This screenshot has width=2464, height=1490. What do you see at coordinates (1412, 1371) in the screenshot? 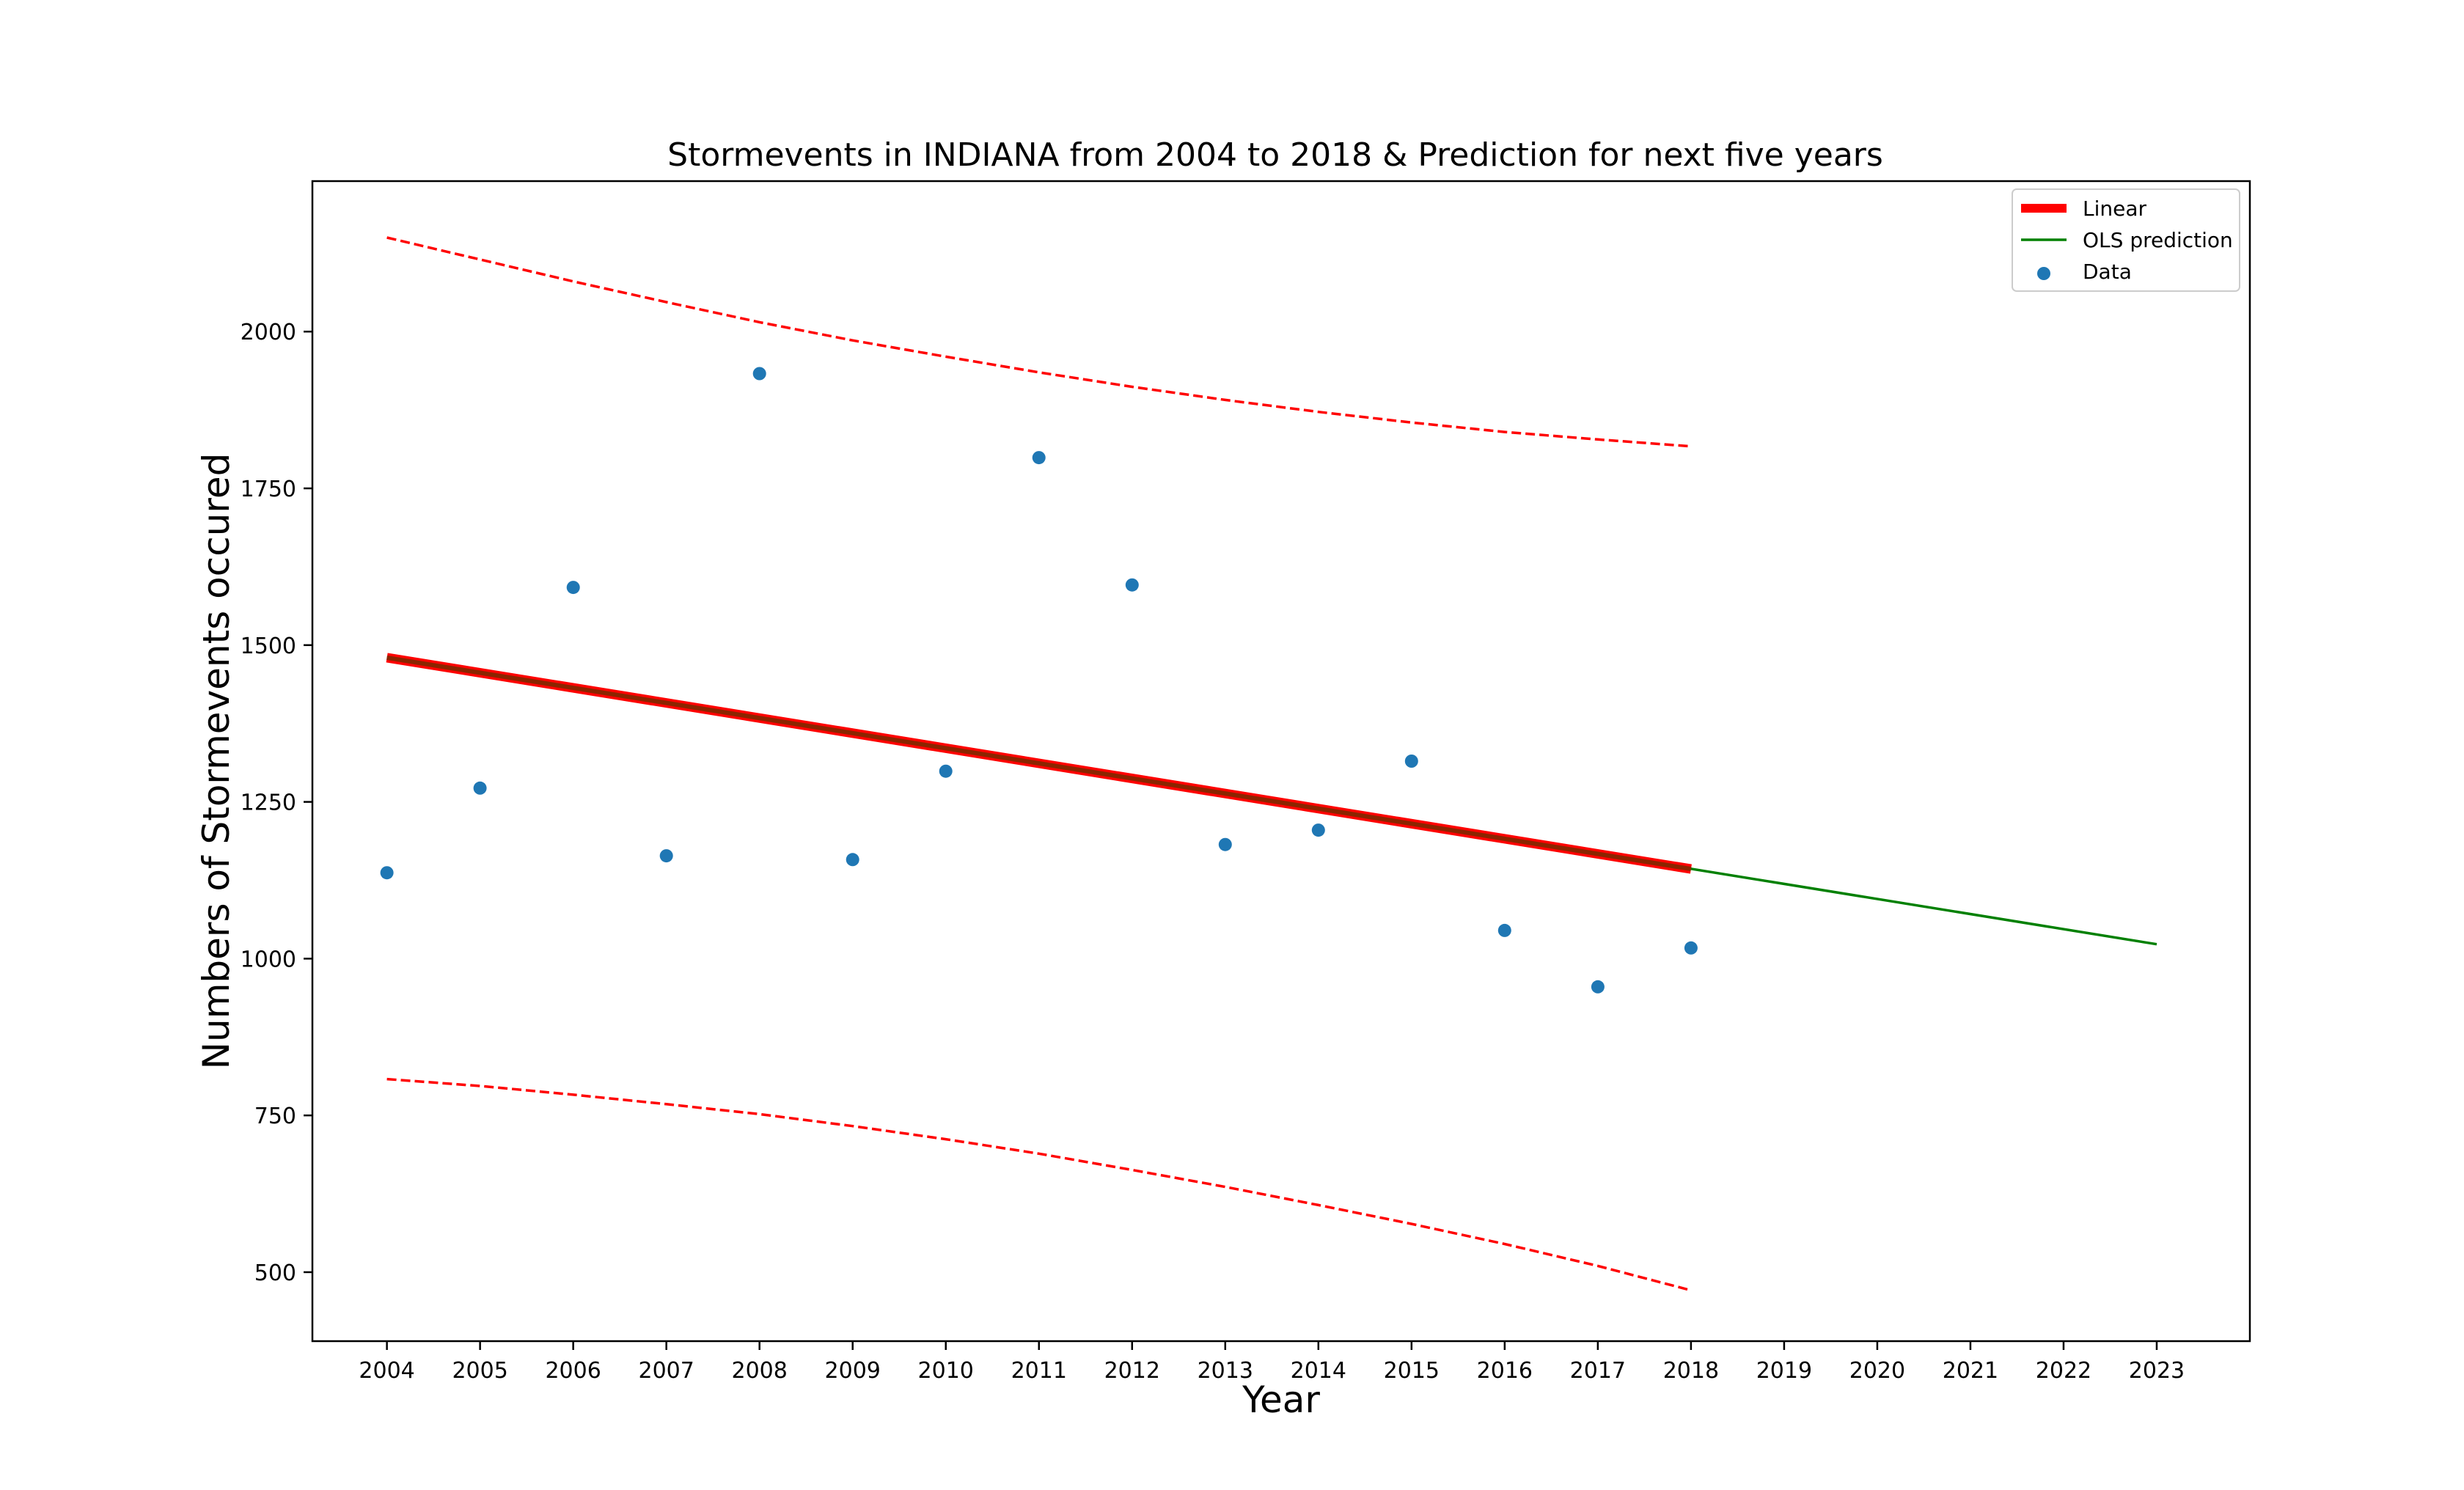
I see `x-tick-label: 2015` at bounding box center [1412, 1371].